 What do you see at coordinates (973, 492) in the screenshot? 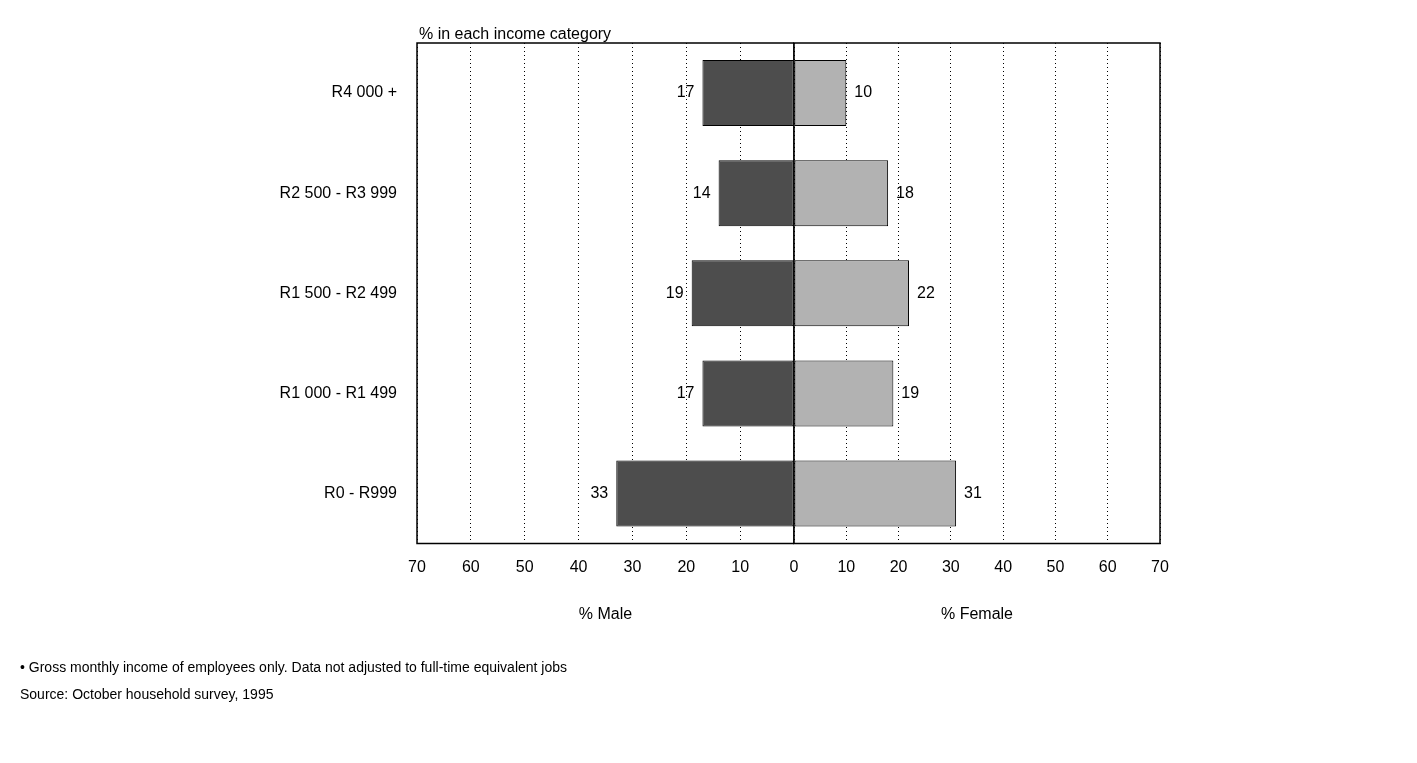
I see `data-label: 31` at bounding box center [973, 492].